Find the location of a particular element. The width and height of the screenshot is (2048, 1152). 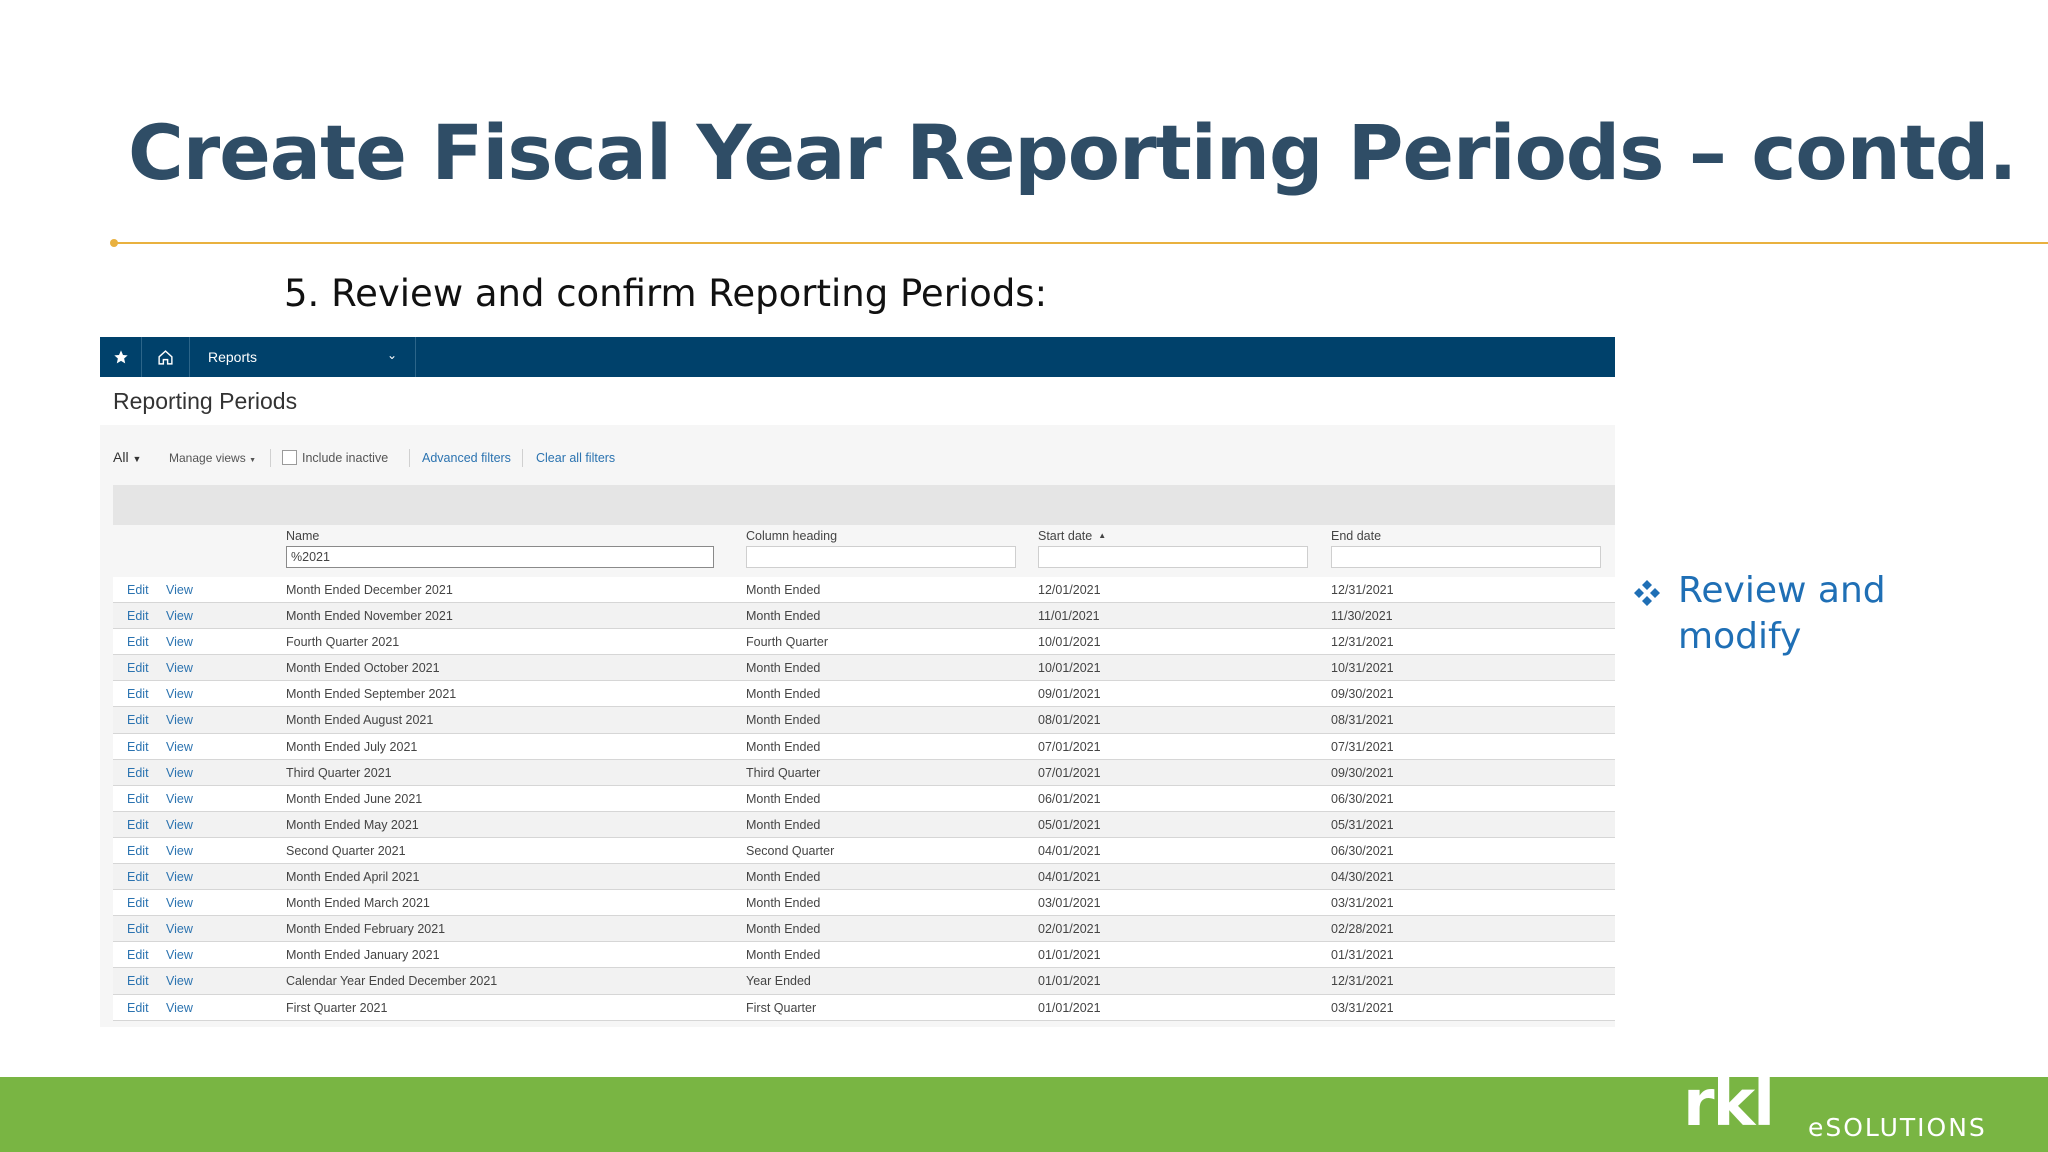

cell-start-date: 09/01/2021 is located at coordinates (1069, 694).